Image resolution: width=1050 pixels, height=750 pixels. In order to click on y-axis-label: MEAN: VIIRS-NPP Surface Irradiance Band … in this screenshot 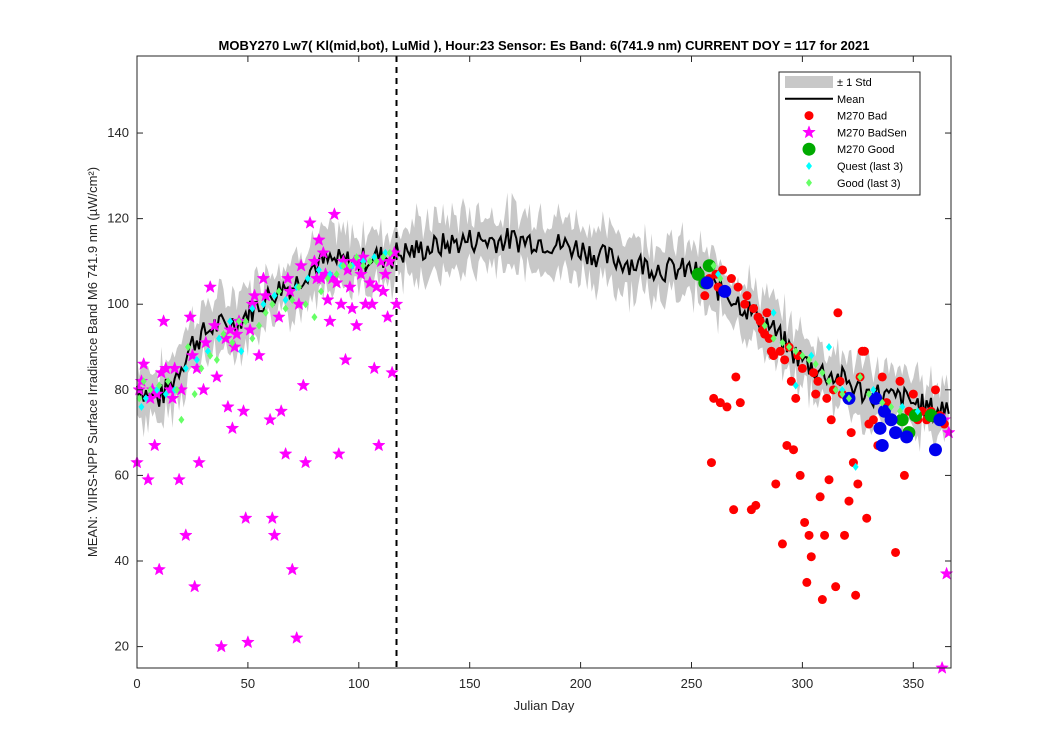, I will do `click(92, 362)`.